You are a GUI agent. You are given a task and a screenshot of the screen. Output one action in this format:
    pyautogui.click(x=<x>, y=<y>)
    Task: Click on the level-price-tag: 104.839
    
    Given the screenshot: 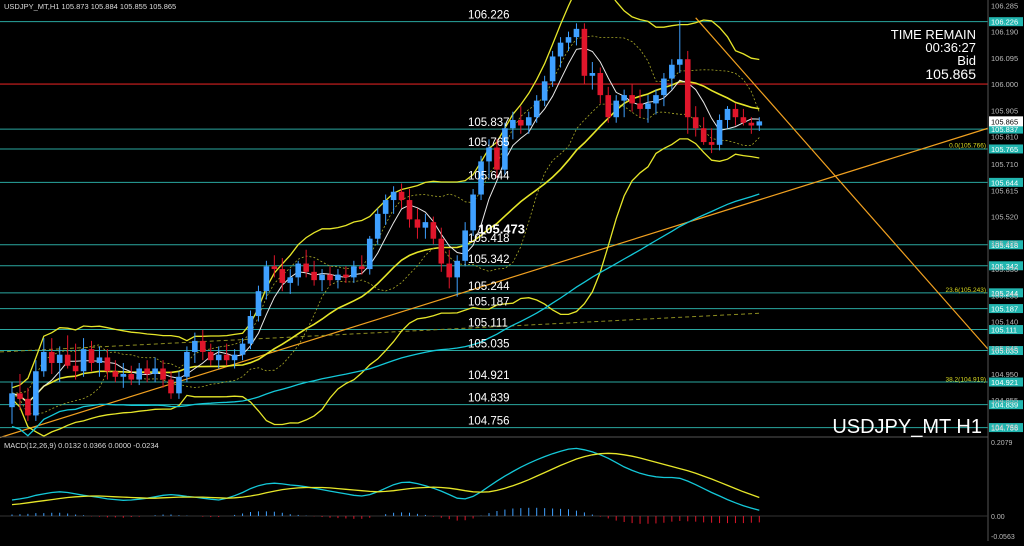 What is the action you would take?
    pyautogui.click(x=1004, y=405)
    